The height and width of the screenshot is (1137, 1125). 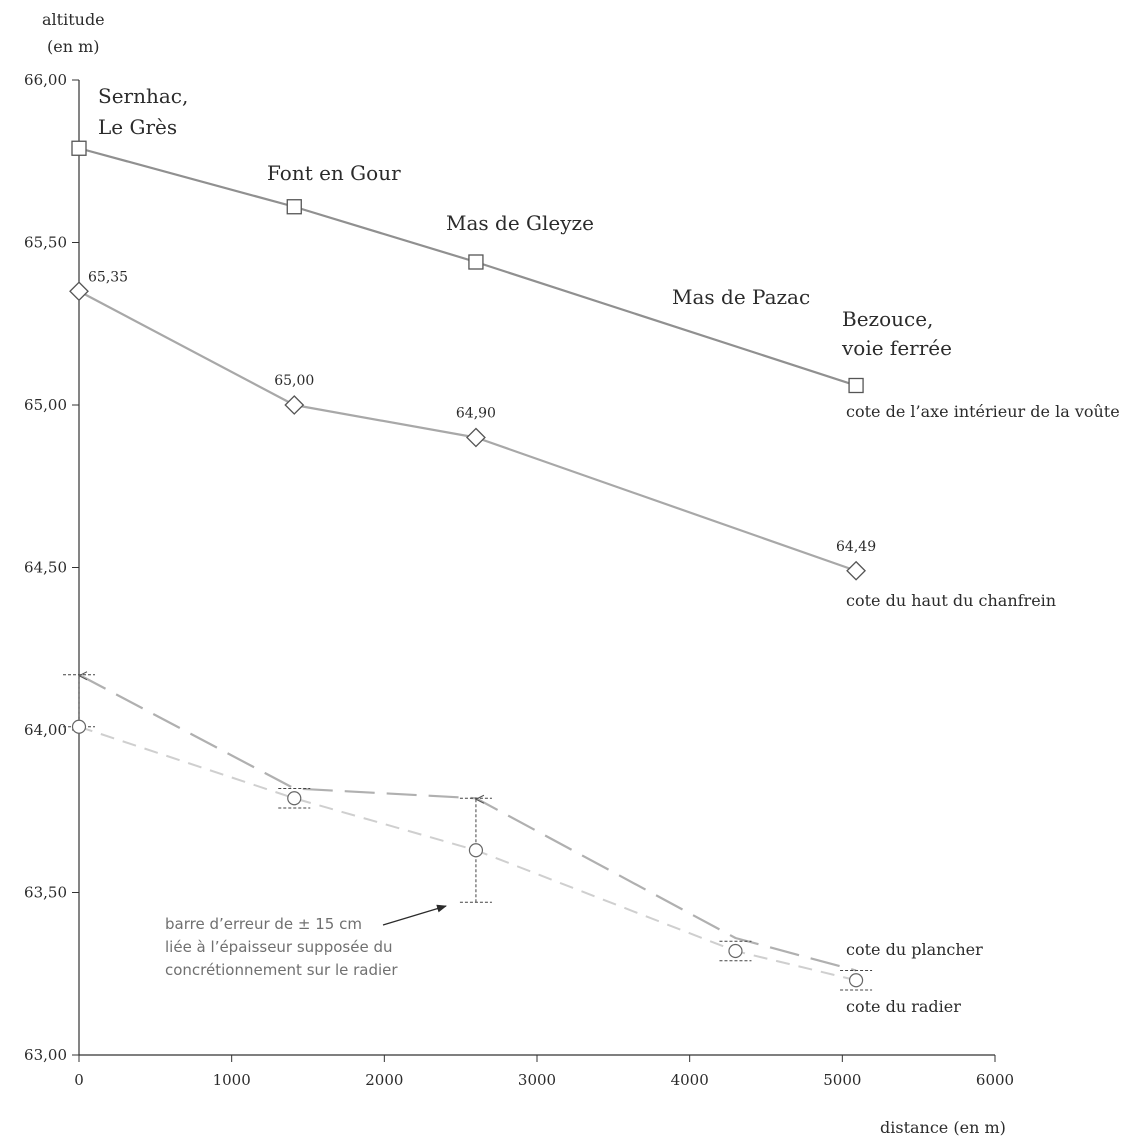 What do you see at coordinates (887, 319) in the screenshot?
I see `place-label-bezouce-line1: Bezouce,` at bounding box center [887, 319].